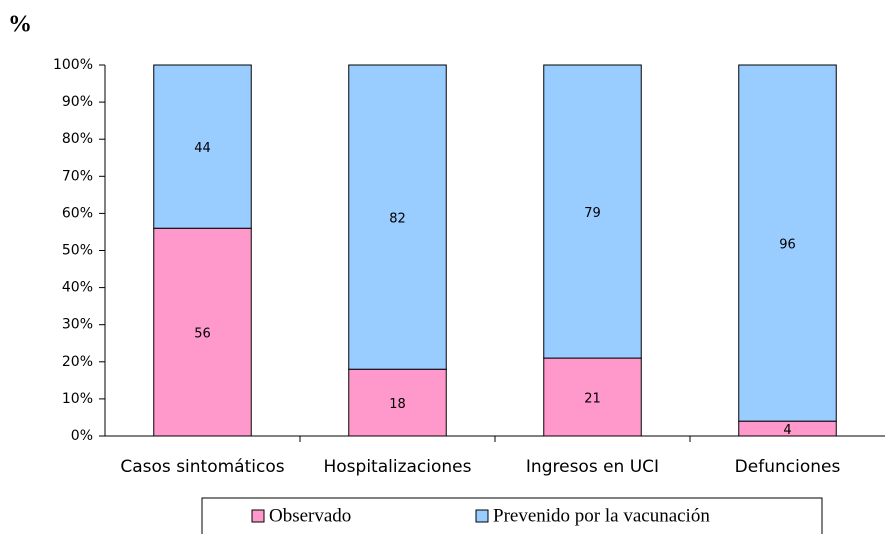 Image resolution: width=886 pixels, height=534 pixels. Describe the element at coordinates (77, 102) in the screenshot. I see `y-tick-label: 90%` at that location.